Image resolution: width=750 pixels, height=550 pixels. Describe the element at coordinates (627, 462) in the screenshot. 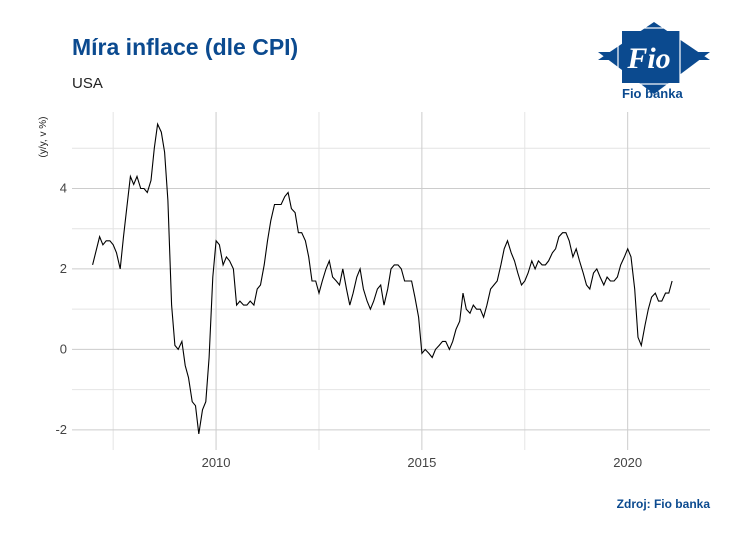

I see `x-tick-label: 2020` at that location.